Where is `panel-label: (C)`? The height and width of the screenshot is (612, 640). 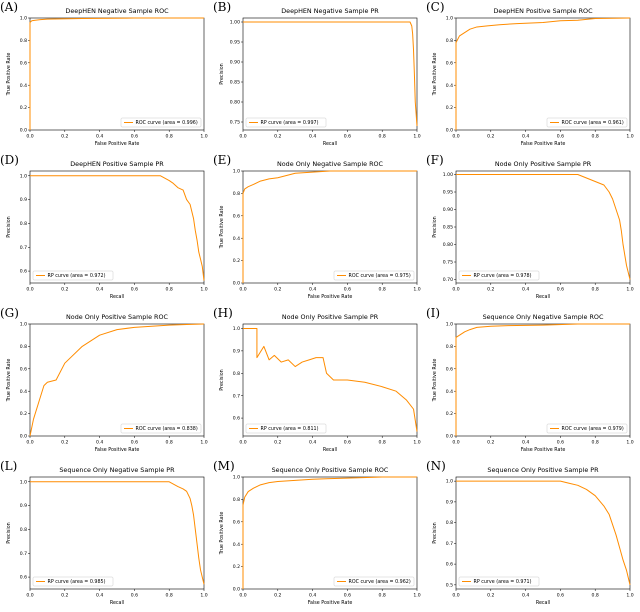 panel-label: (C) is located at coordinates (435, 7).